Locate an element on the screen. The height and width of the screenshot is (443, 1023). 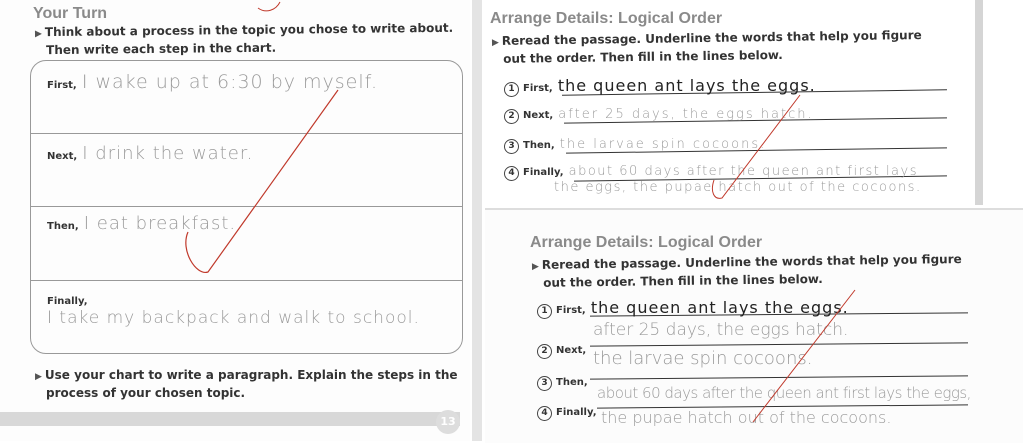
instruction-line: process of your chosen topic. is located at coordinates (146, 393).